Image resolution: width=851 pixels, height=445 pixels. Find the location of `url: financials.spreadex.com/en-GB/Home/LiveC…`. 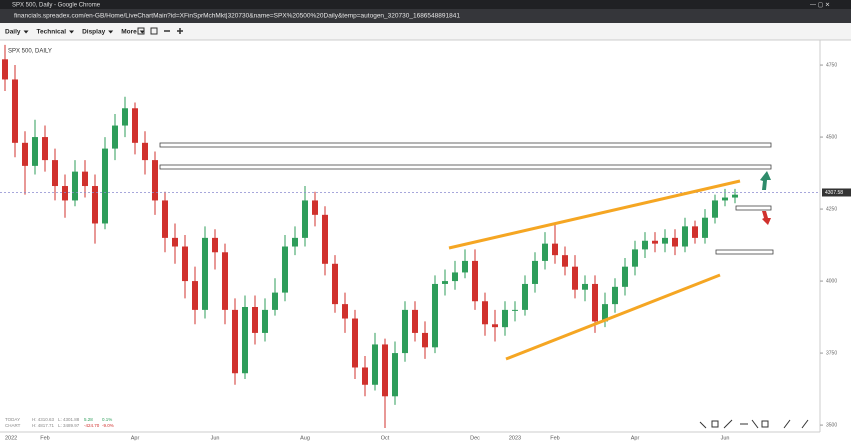

url: financials.spreadex.com/en-GB/Home/LiveC… is located at coordinates (237, 16).